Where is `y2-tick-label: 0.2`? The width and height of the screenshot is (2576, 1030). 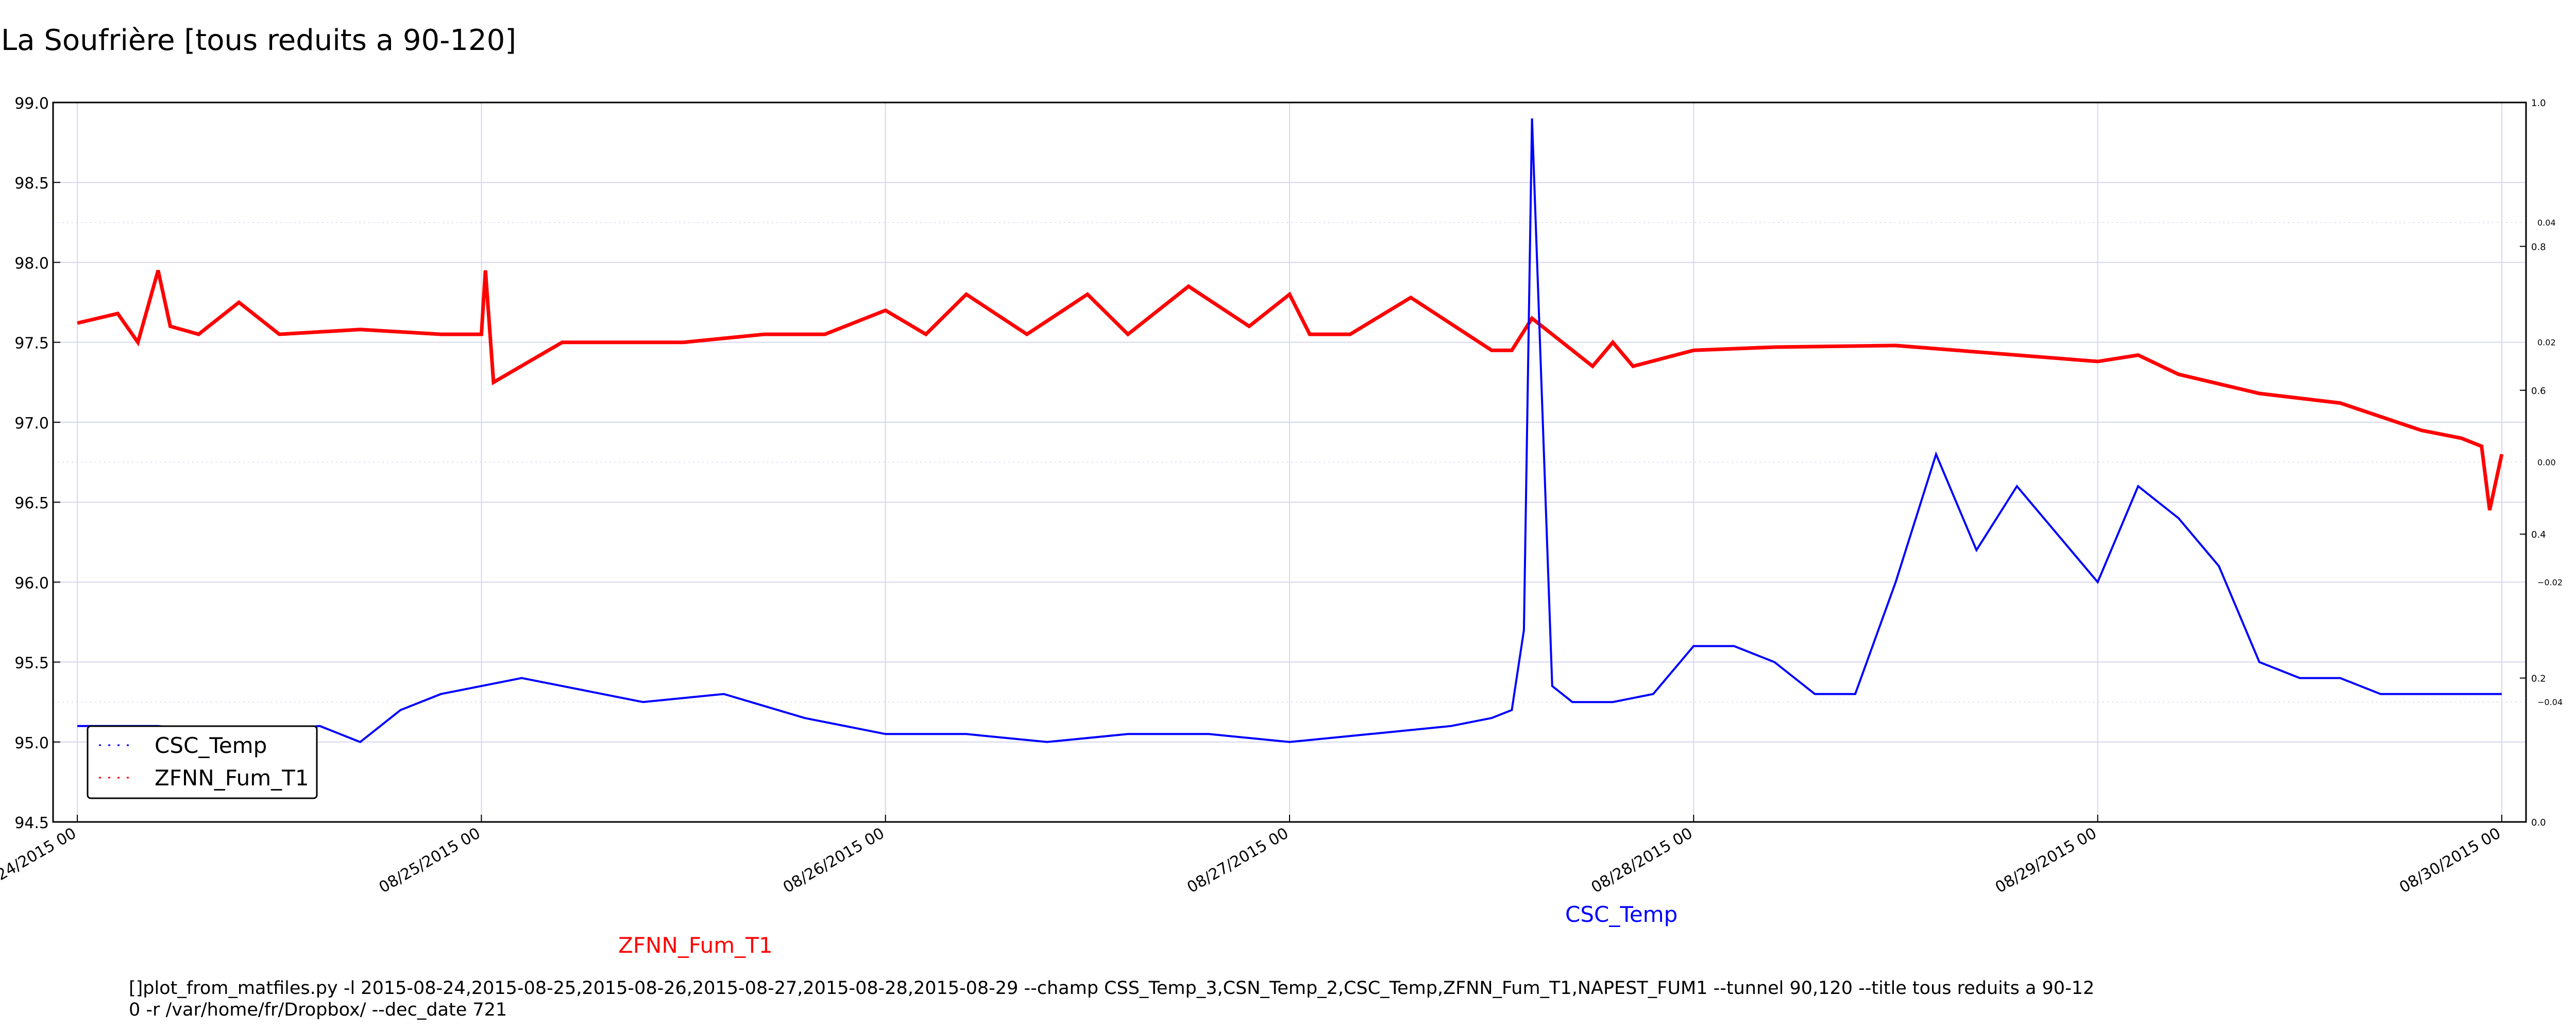
y2-tick-label: 0.2 is located at coordinates (2538, 679).